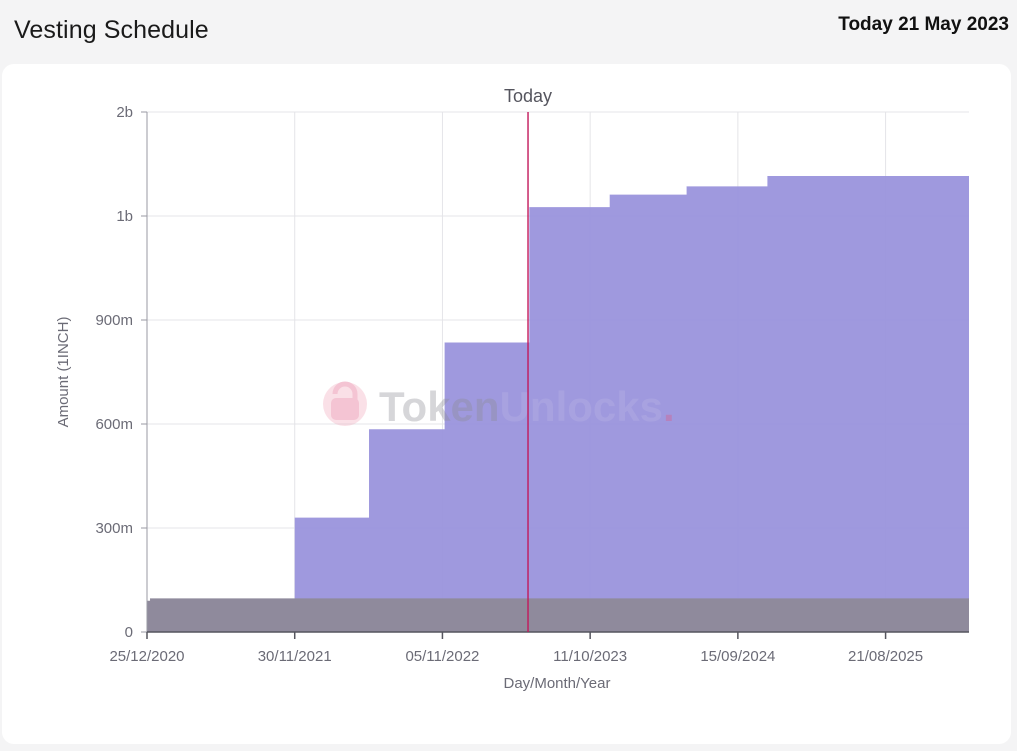 Image resolution: width=1017 pixels, height=751 pixels. What do you see at coordinates (124, 112) in the screenshot?
I see `y-tick-label: 2b` at bounding box center [124, 112].